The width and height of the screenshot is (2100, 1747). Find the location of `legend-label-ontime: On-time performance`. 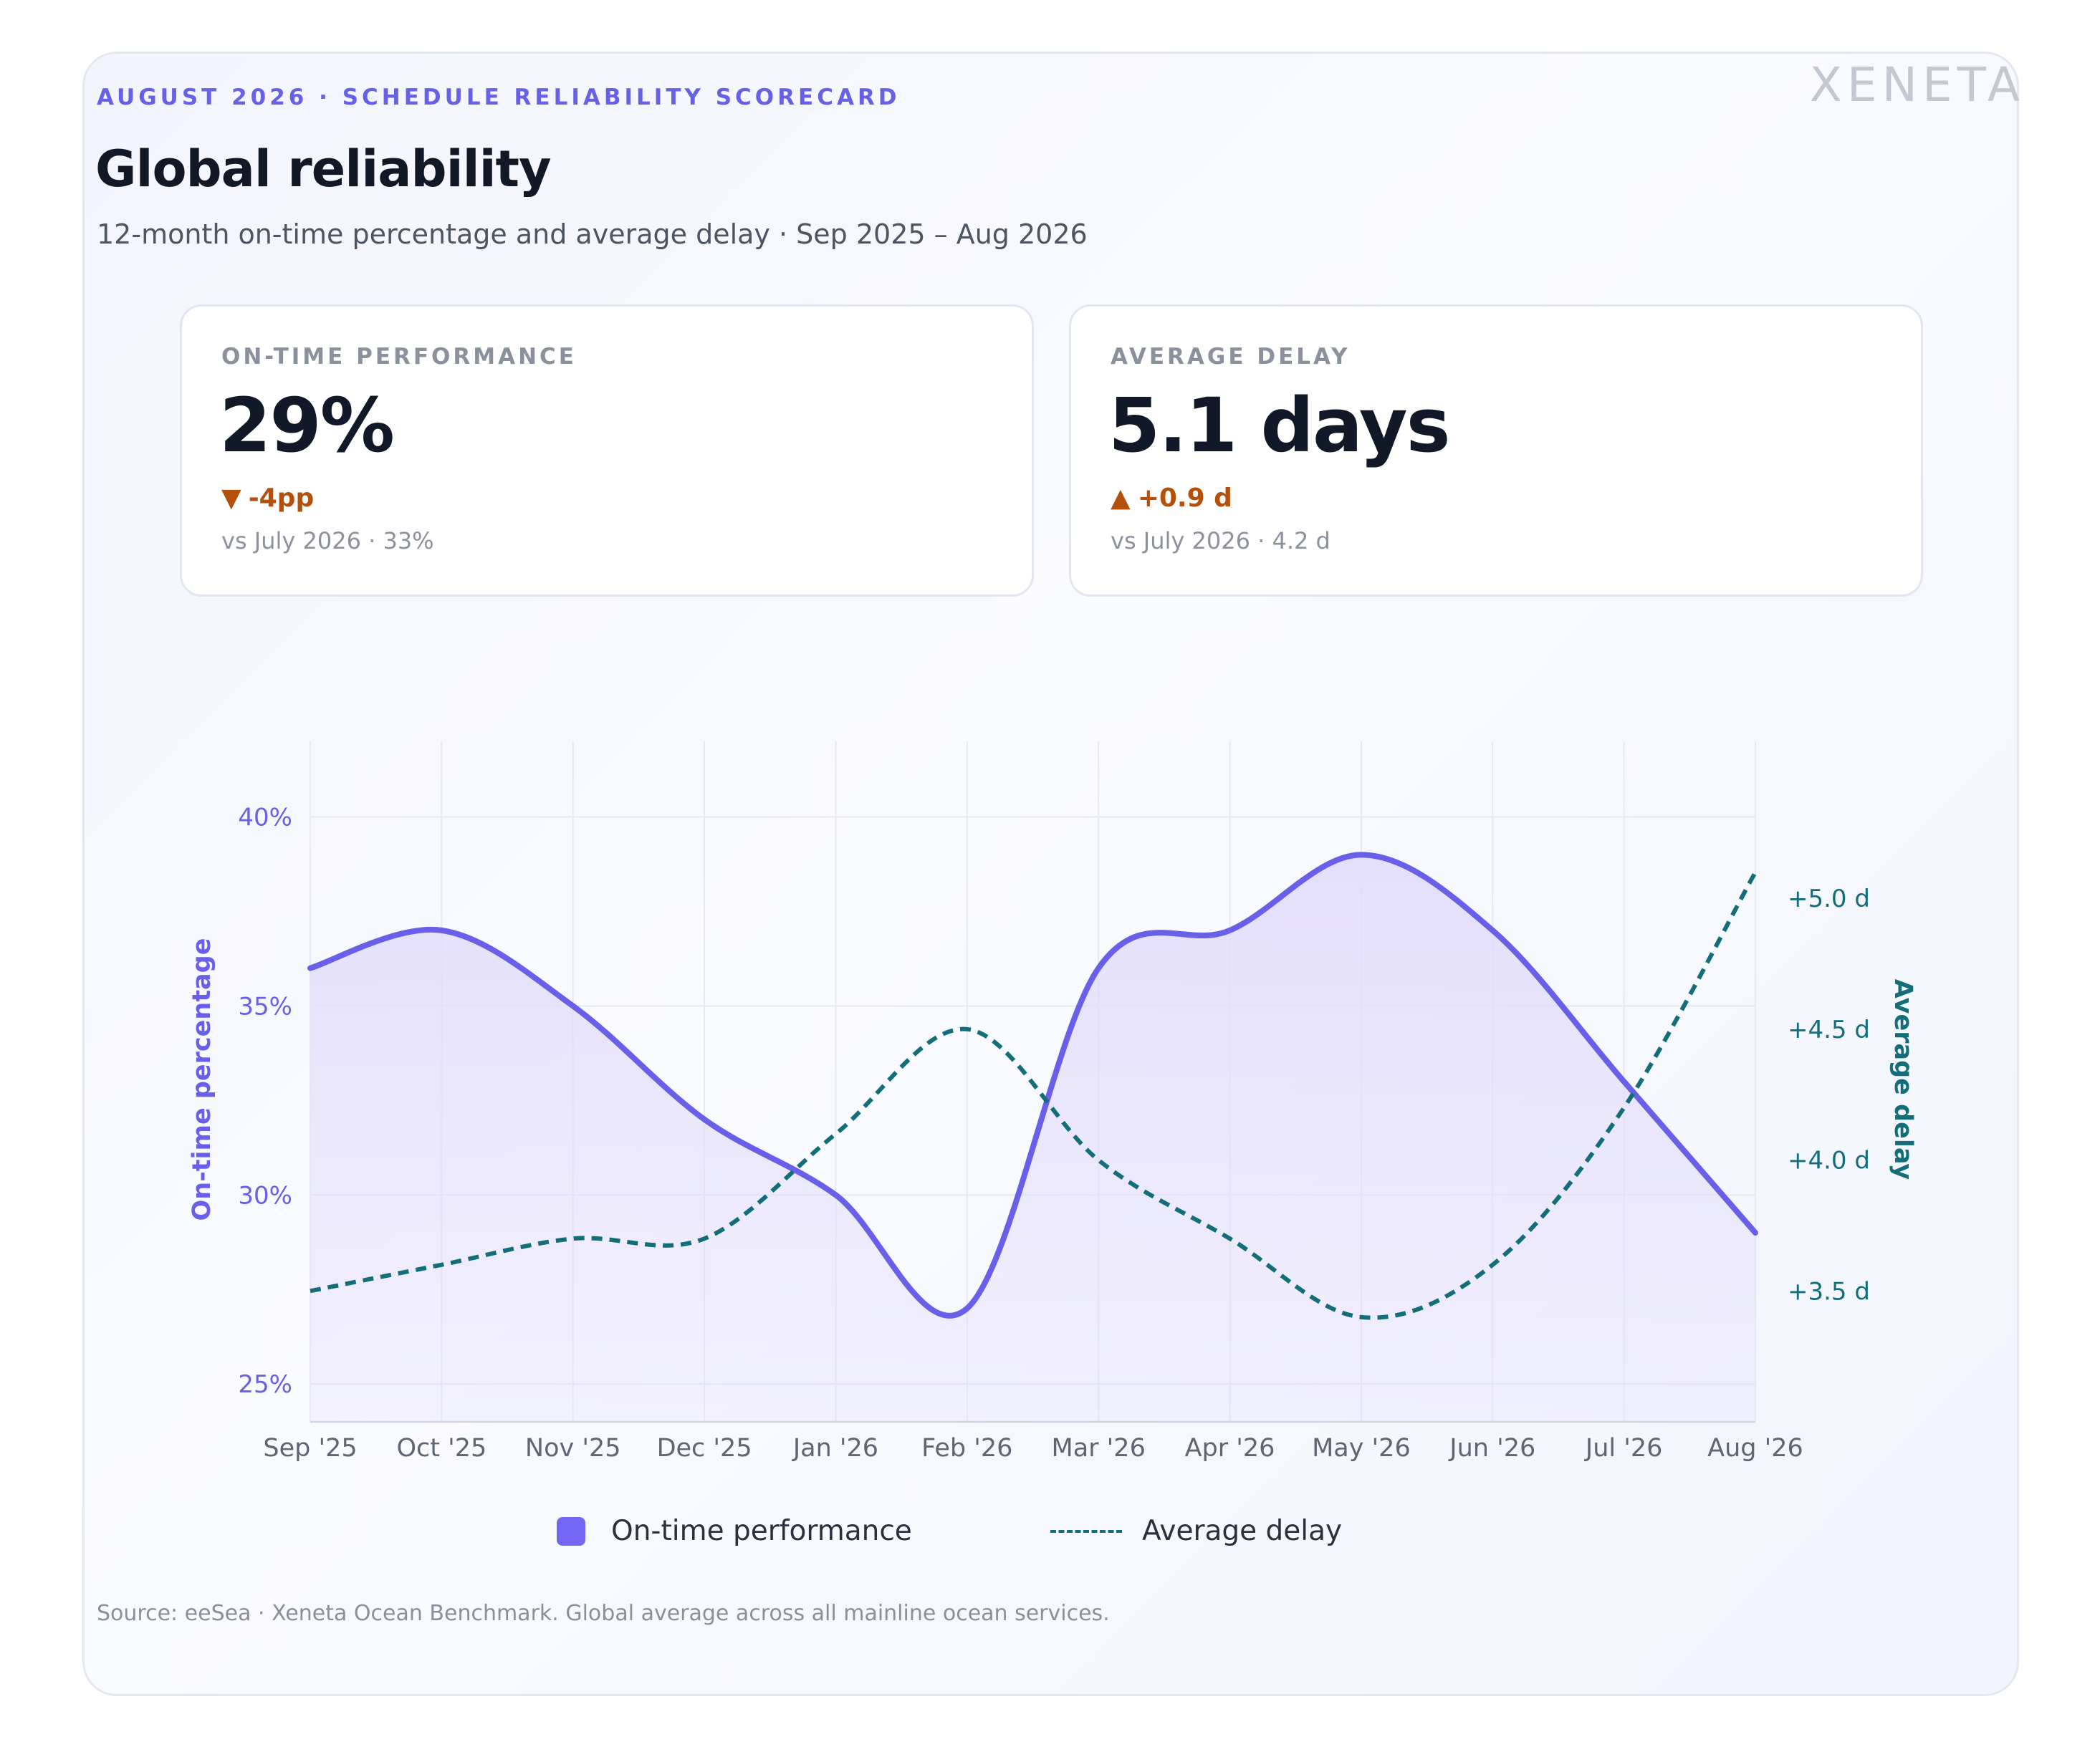

legend-label-ontime: On-time performance is located at coordinates (761, 1531).